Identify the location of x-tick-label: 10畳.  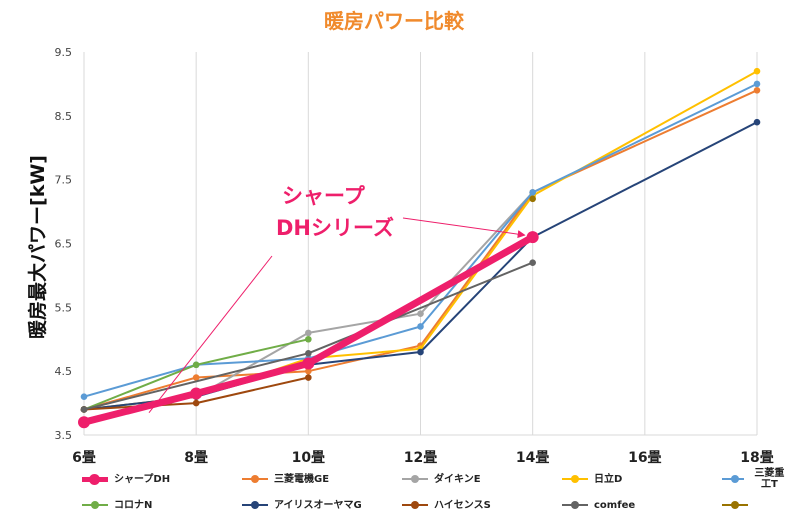
(308, 458).